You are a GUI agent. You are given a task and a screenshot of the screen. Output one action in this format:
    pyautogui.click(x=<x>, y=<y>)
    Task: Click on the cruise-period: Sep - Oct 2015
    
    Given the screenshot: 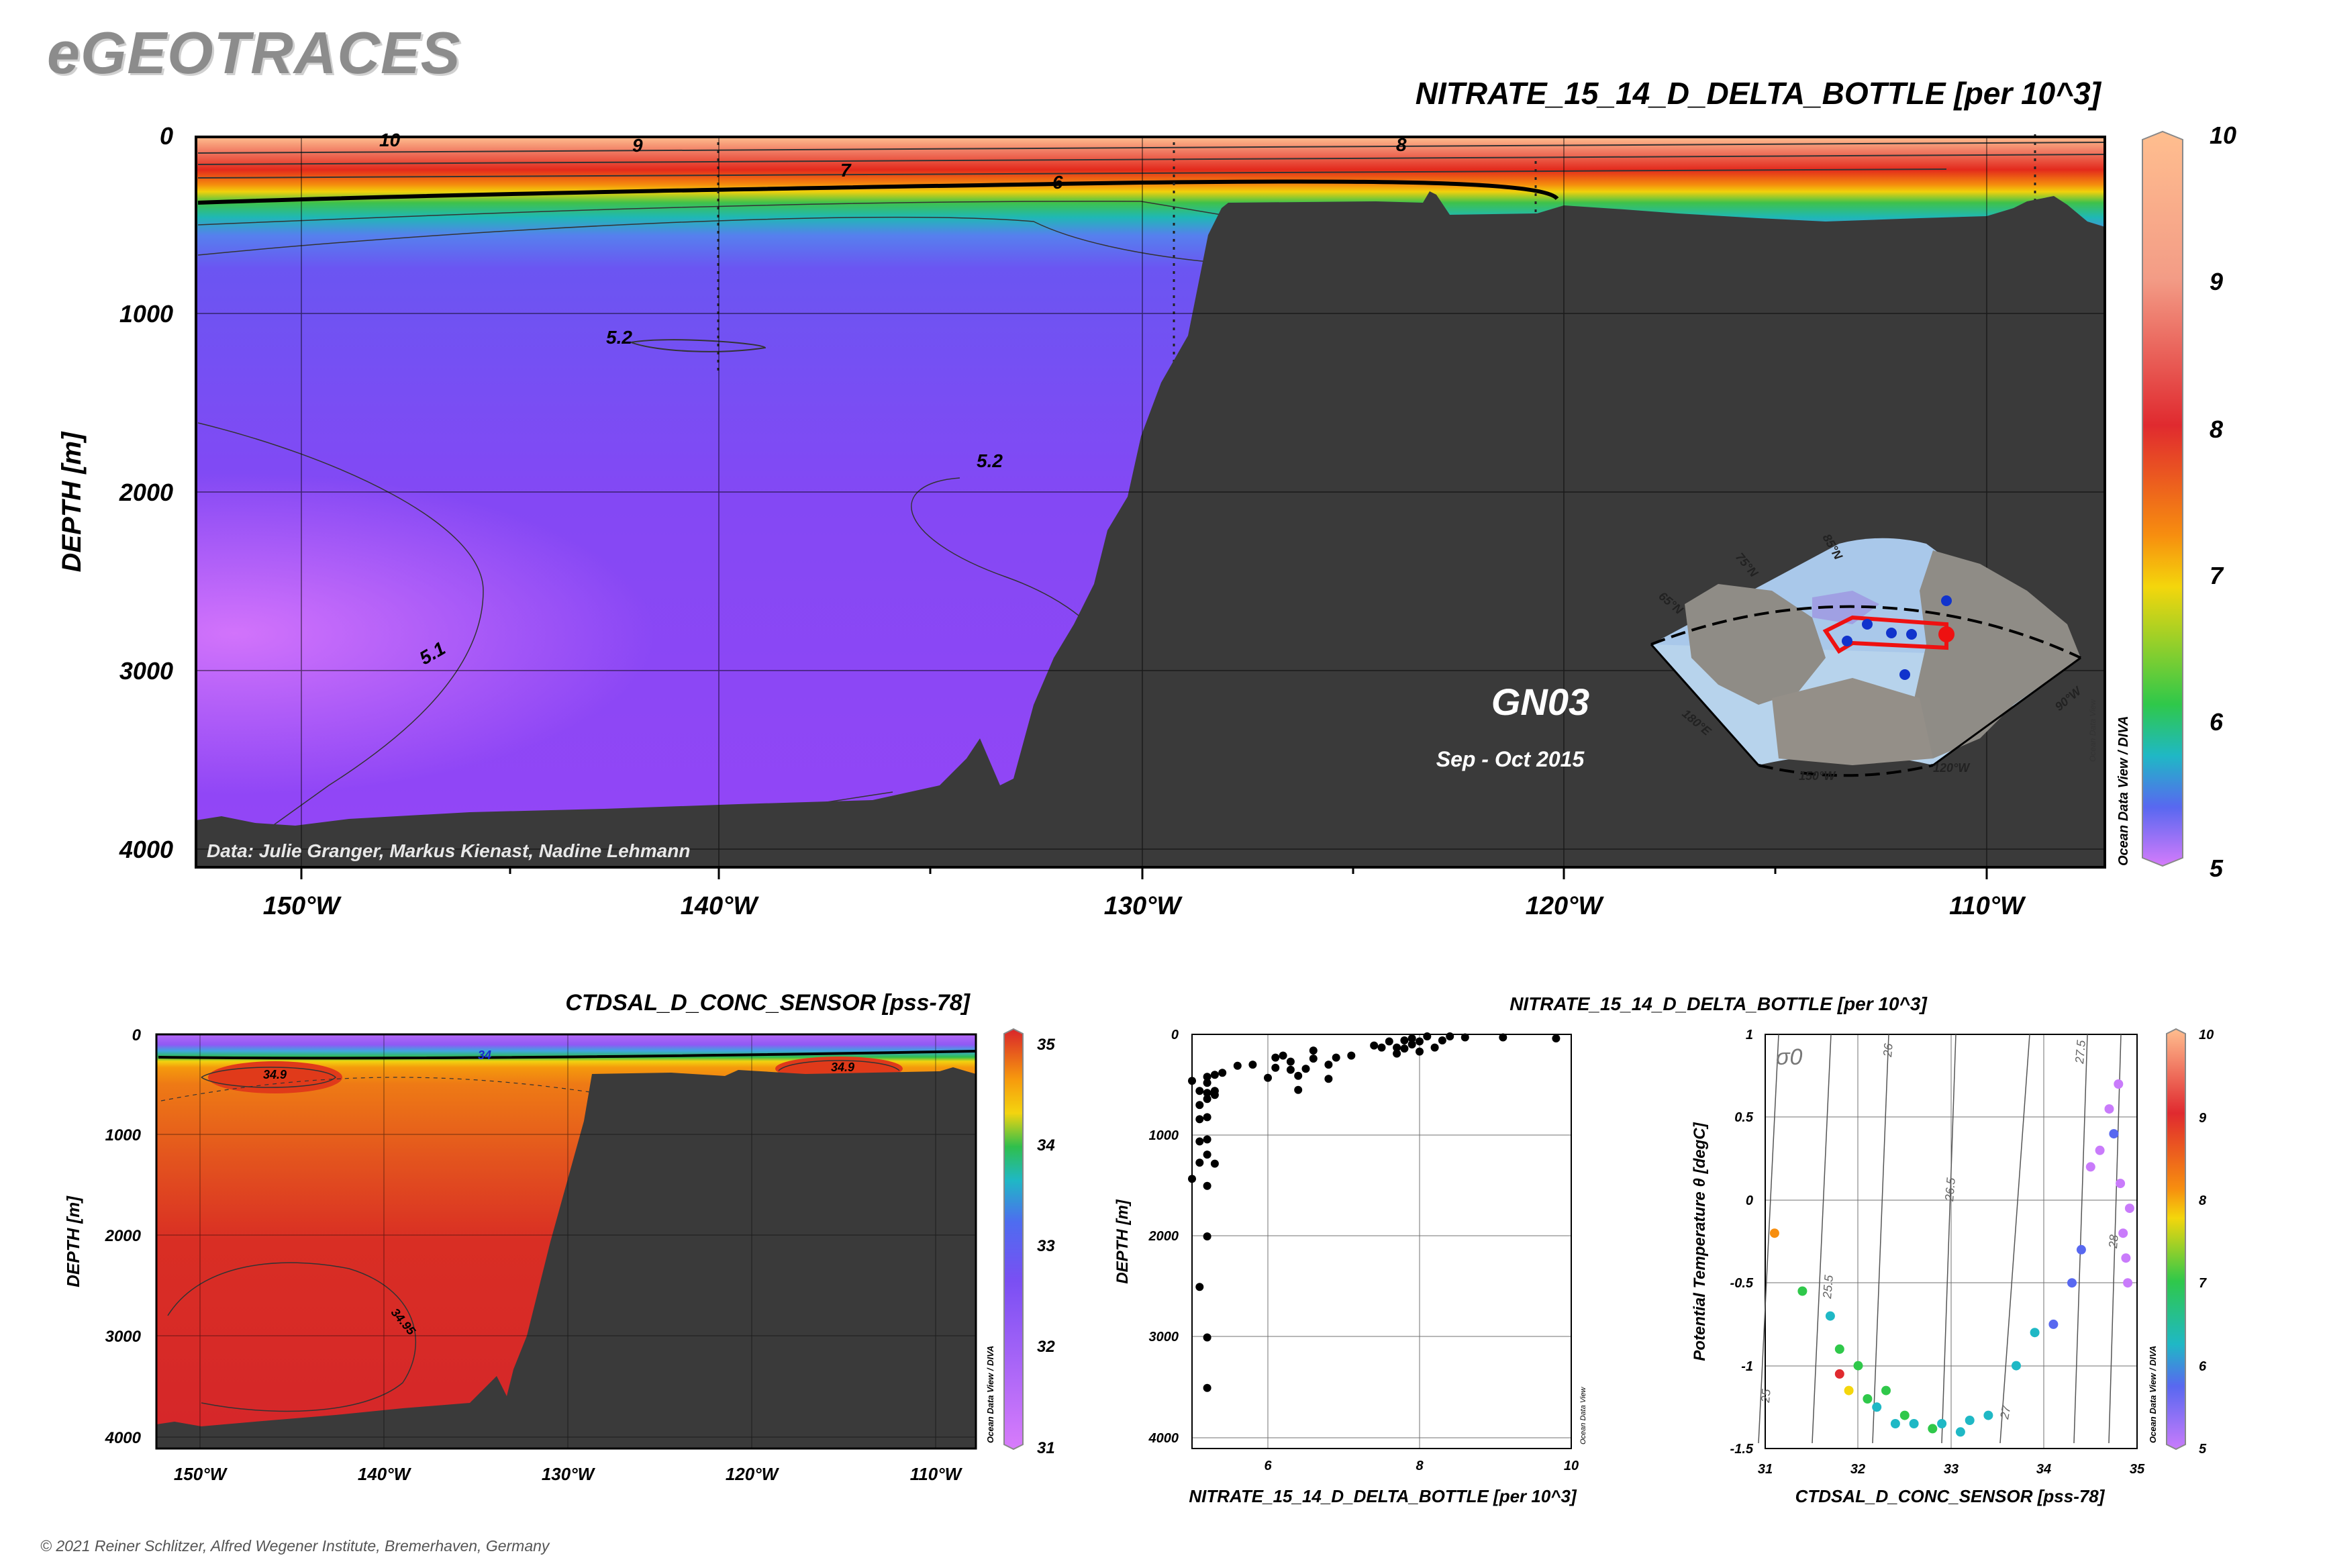 What is the action you would take?
    pyautogui.click(x=1510, y=759)
    